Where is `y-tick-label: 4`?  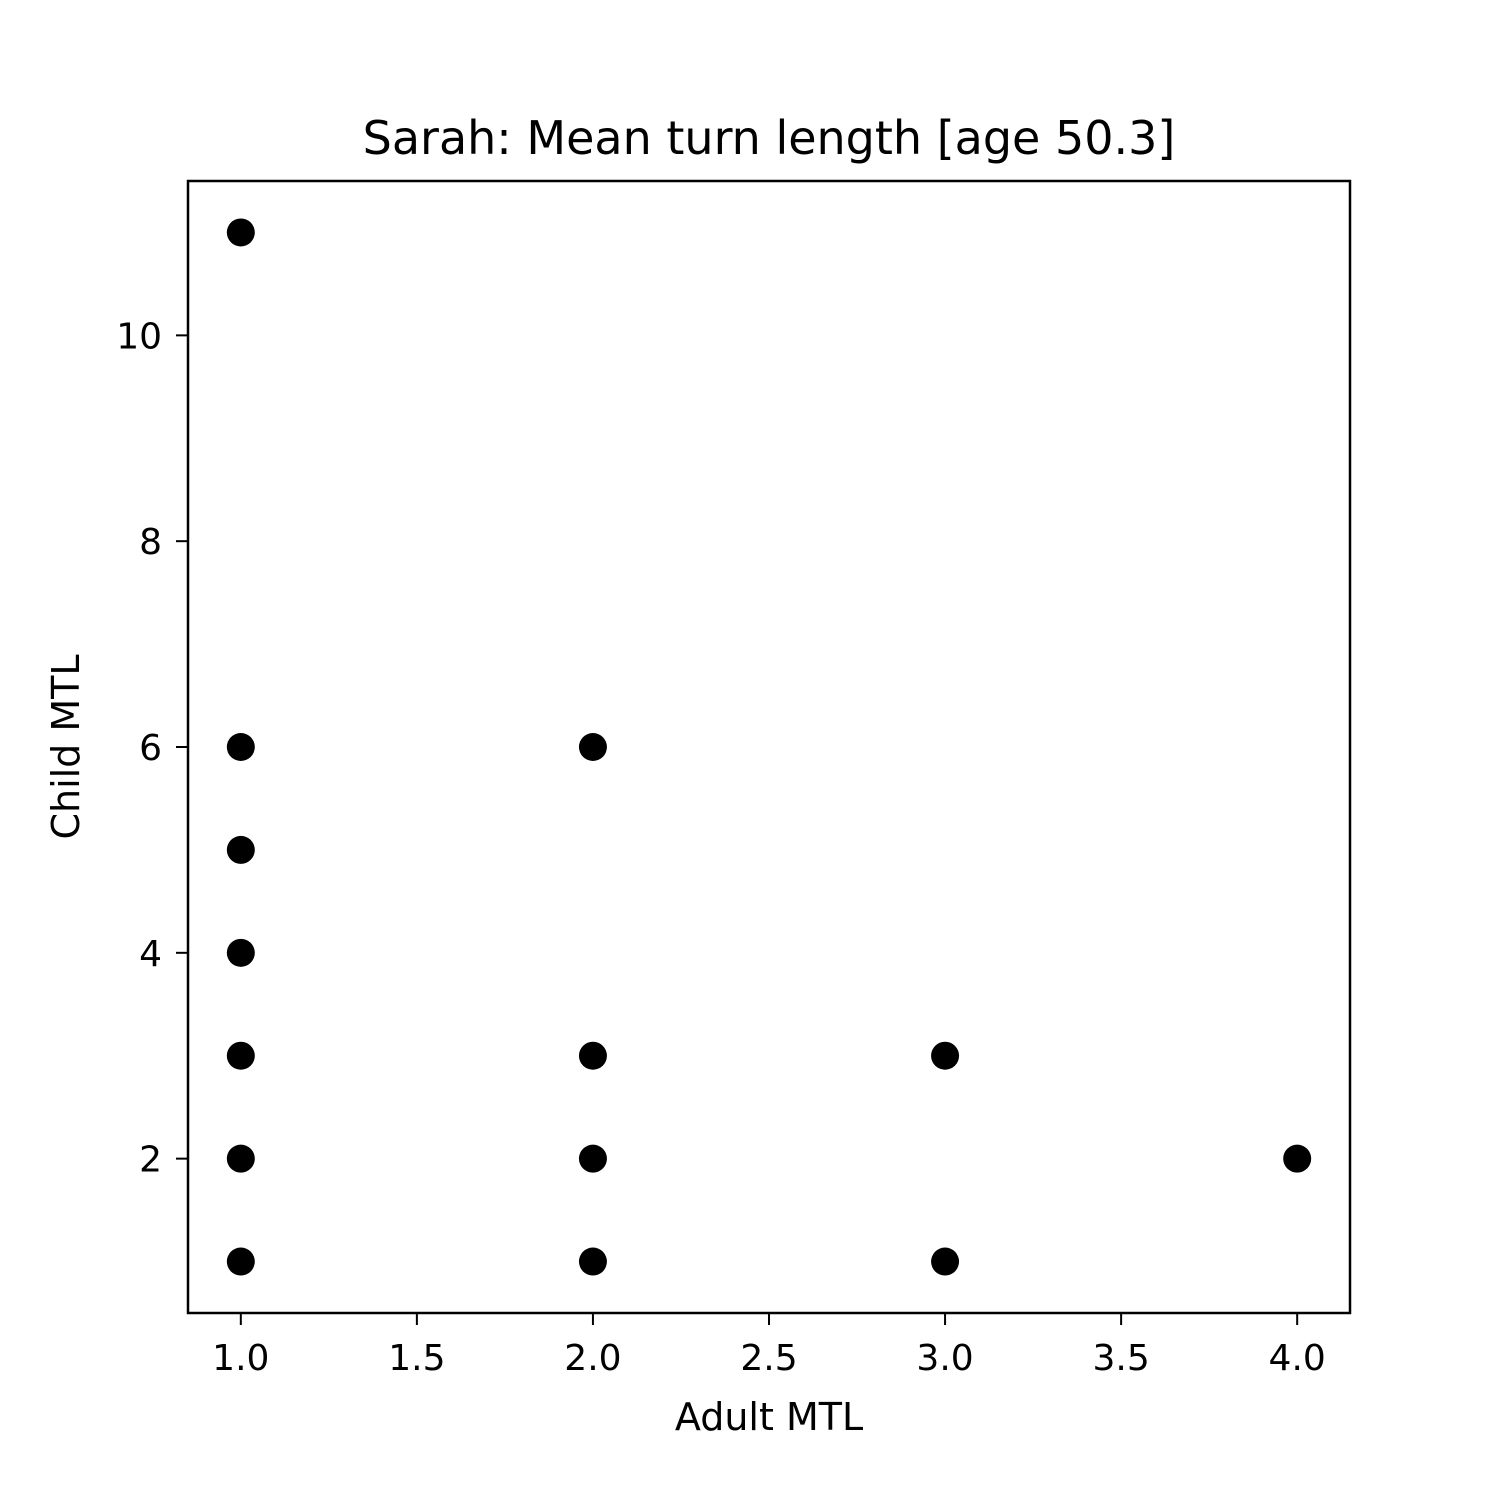 y-tick-label: 4 is located at coordinates (150, 954).